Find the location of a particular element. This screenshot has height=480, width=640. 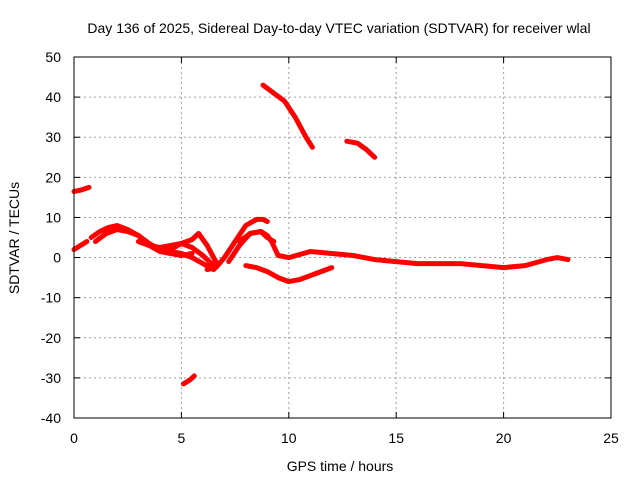

series-arc2 is located at coordinates (80, 245).